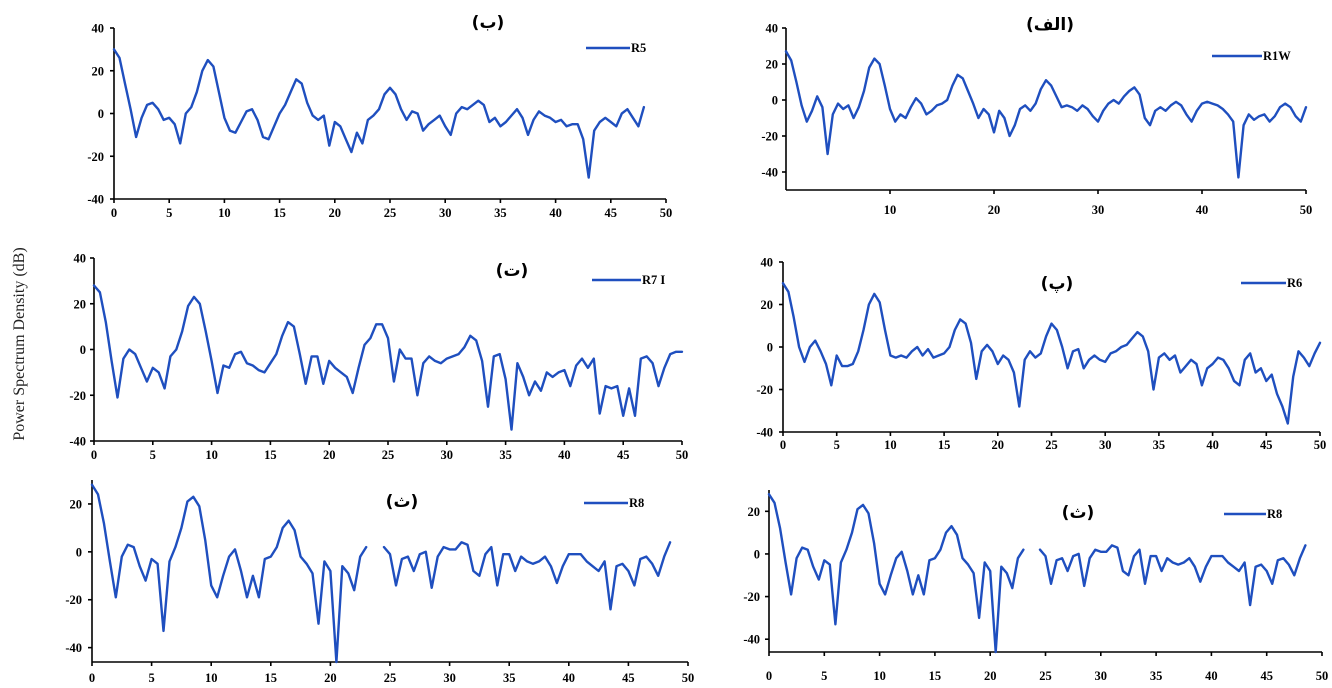  What do you see at coordinates (1051, 353) in the screenshot?
I see `series-line-r6` at bounding box center [1051, 353].